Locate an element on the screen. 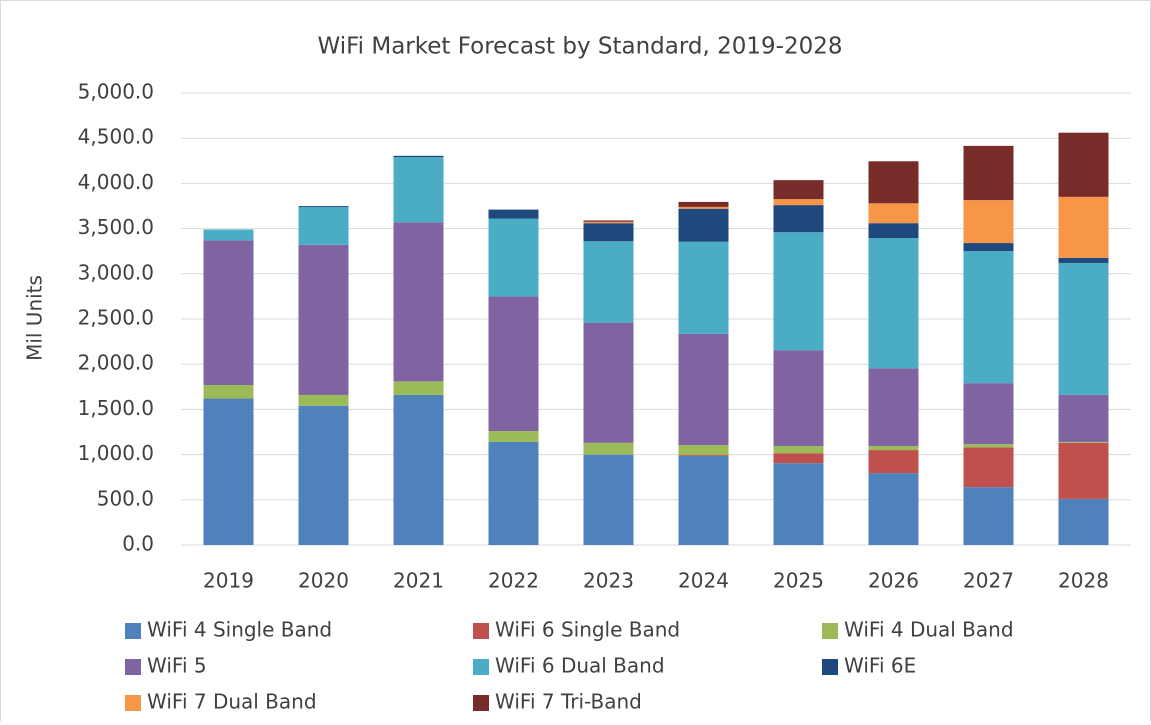 This screenshot has height=725, width=1151. y-tick-label: 4,000.0 is located at coordinates (116, 182).